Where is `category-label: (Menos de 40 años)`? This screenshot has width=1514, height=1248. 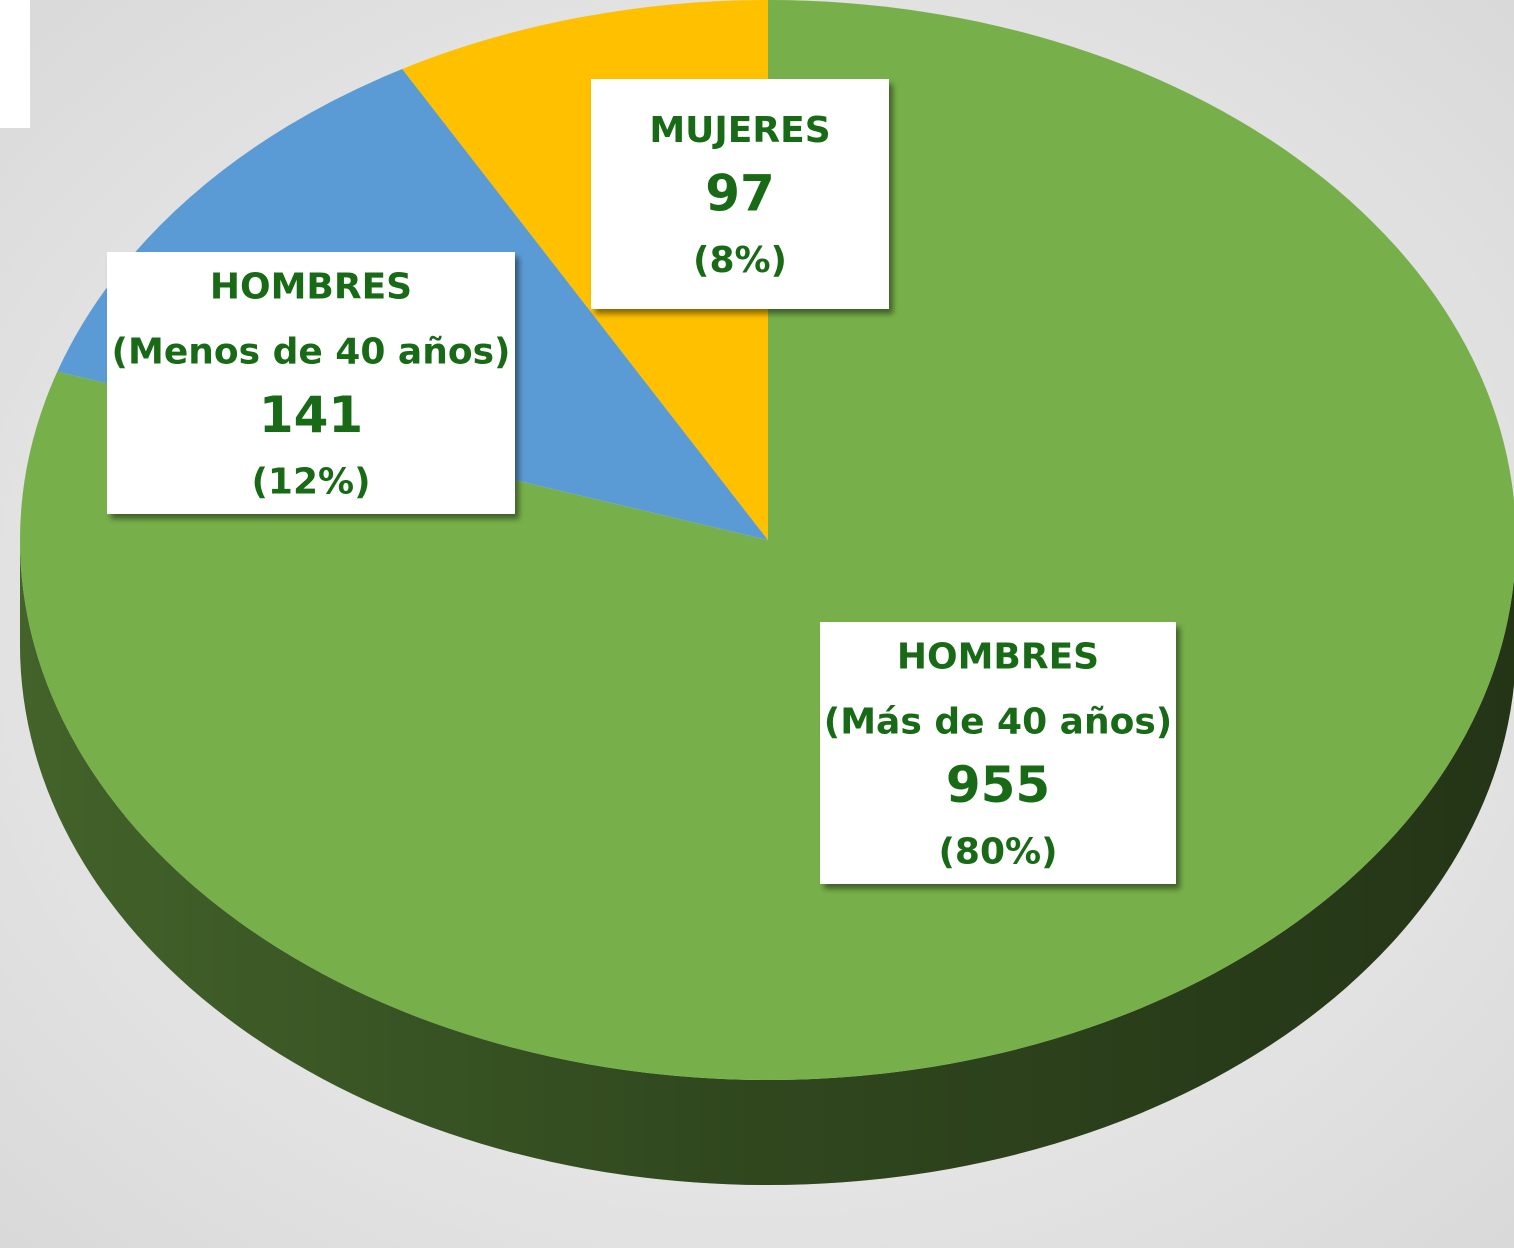
category-label: (Menos de 40 años) is located at coordinates (311, 352).